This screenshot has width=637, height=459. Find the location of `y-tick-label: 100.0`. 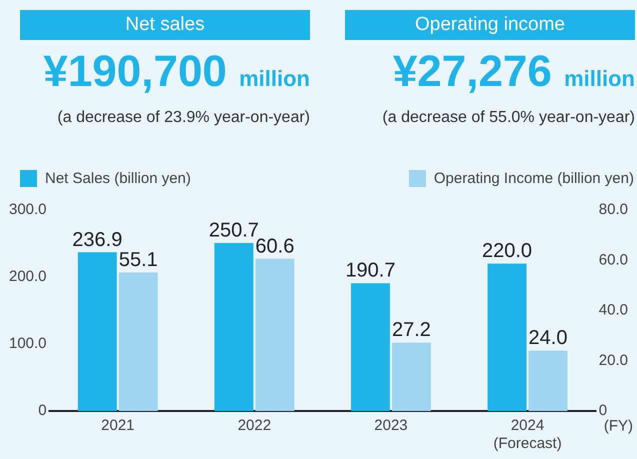

y-tick-label: 100.0 is located at coordinates (27, 343).